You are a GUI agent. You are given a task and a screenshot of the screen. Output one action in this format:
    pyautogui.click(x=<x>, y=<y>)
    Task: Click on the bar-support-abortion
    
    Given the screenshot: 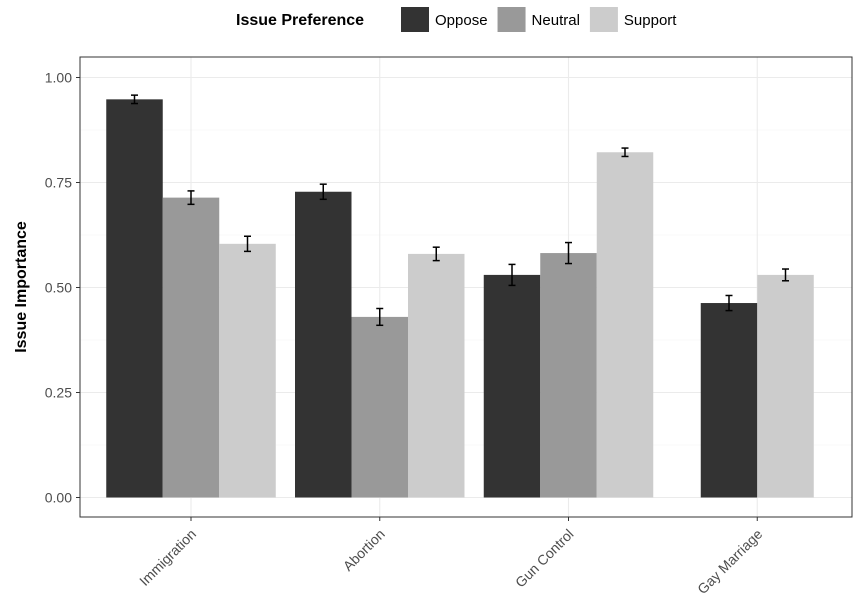 What is the action you would take?
    pyautogui.click(x=436, y=375)
    